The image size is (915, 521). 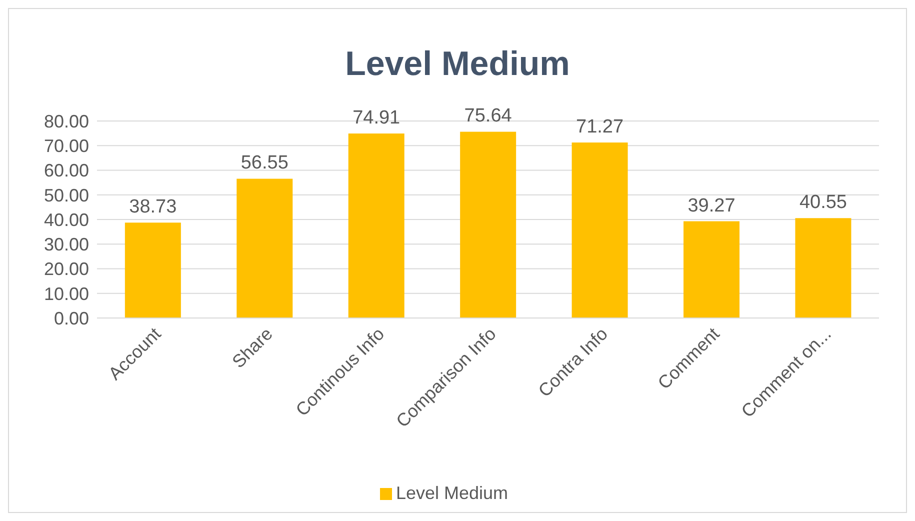 What do you see at coordinates (66, 146) in the screenshot?
I see `y-tick-label: 70.00` at bounding box center [66, 146].